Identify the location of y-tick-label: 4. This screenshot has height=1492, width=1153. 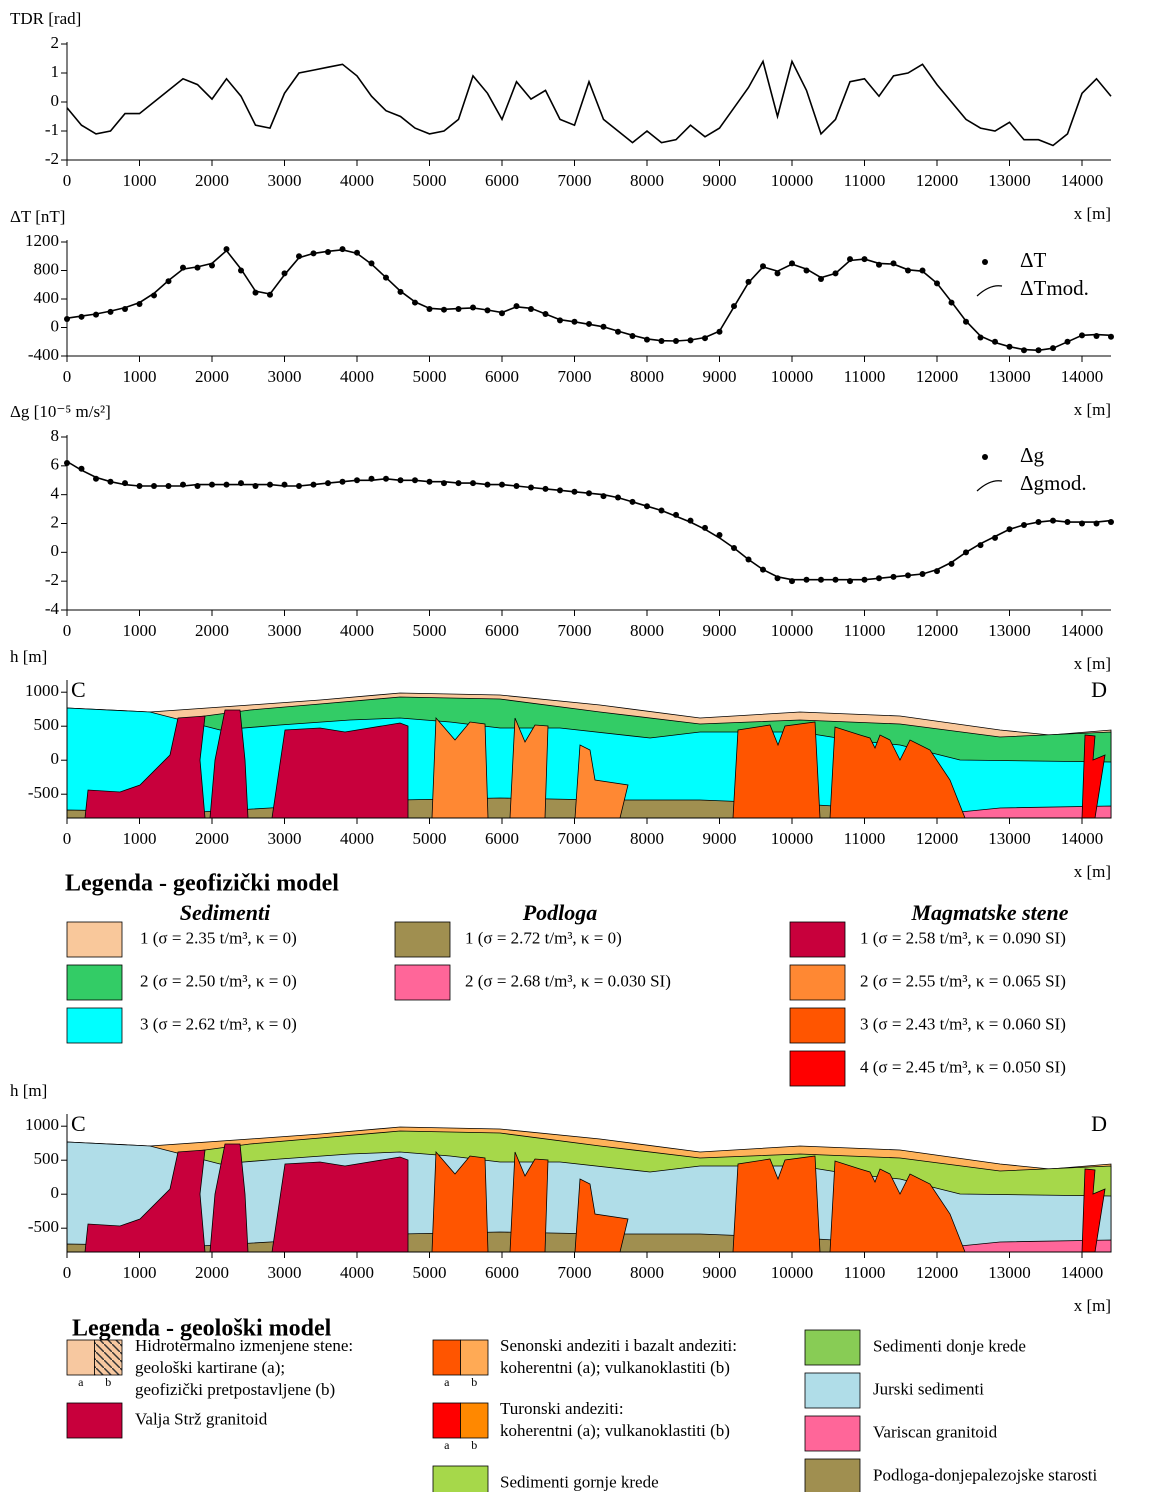
(55, 493).